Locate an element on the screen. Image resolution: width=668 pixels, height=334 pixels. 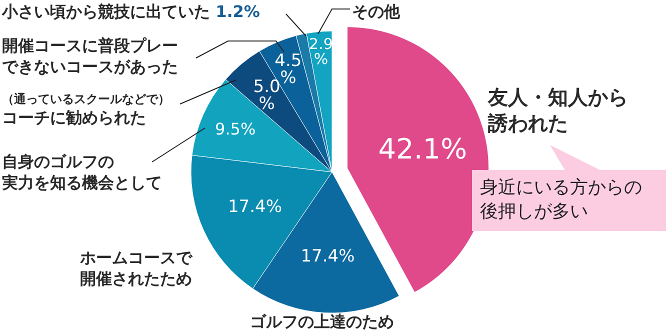
data-label: 2.9% is located at coordinates (321, 51).